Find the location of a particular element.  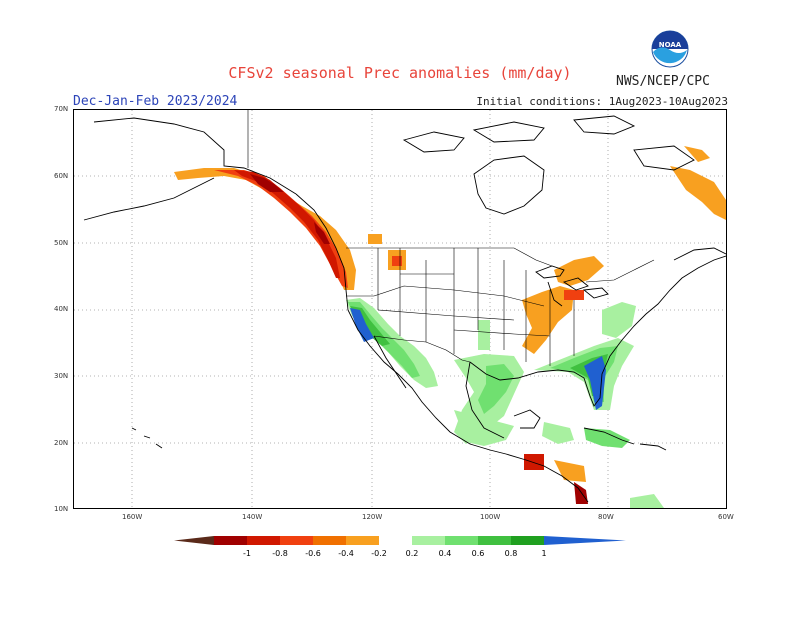

noaa-logo-text: NOAA is located at coordinates (670, 45).